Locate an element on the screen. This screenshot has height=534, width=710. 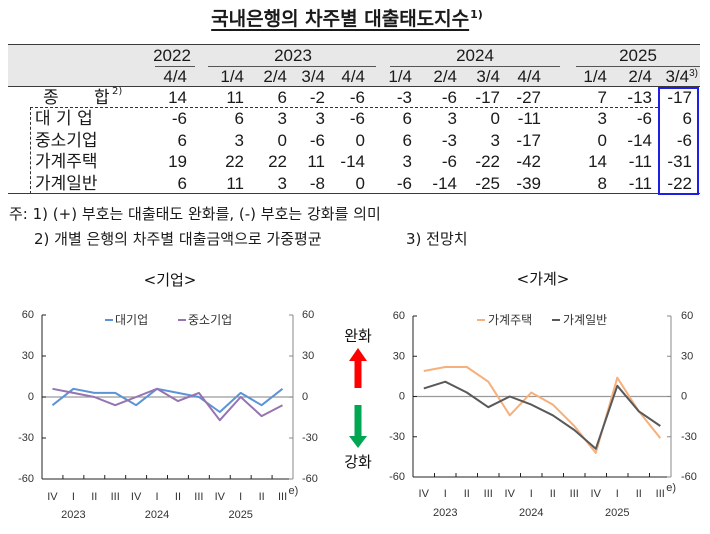
table-cell: -25 is located at coordinates (487, 183).